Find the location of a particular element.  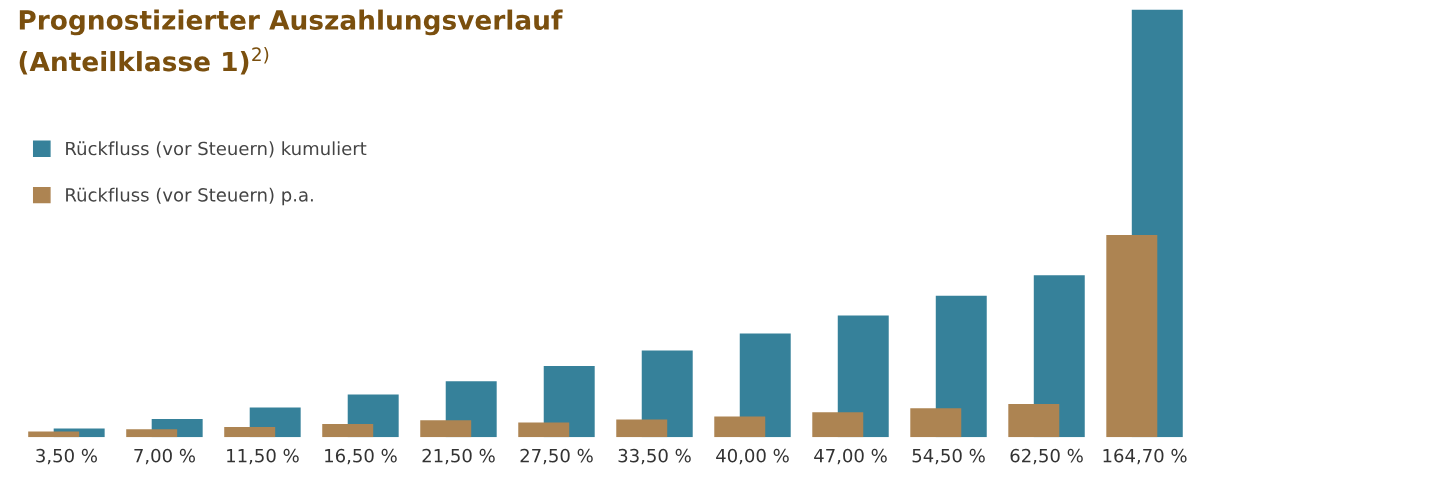

x-tick-label: 47,00 % is located at coordinates (850, 456).